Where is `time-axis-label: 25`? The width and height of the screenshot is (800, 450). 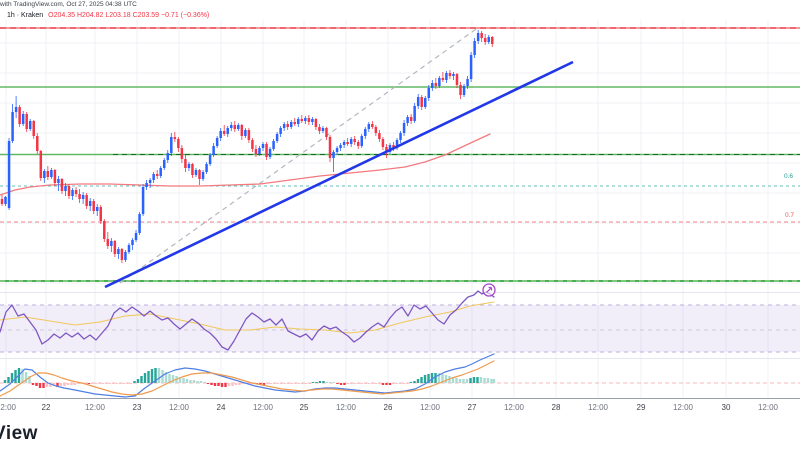 time-axis-label: 25 is located at coordinates (304, 407).